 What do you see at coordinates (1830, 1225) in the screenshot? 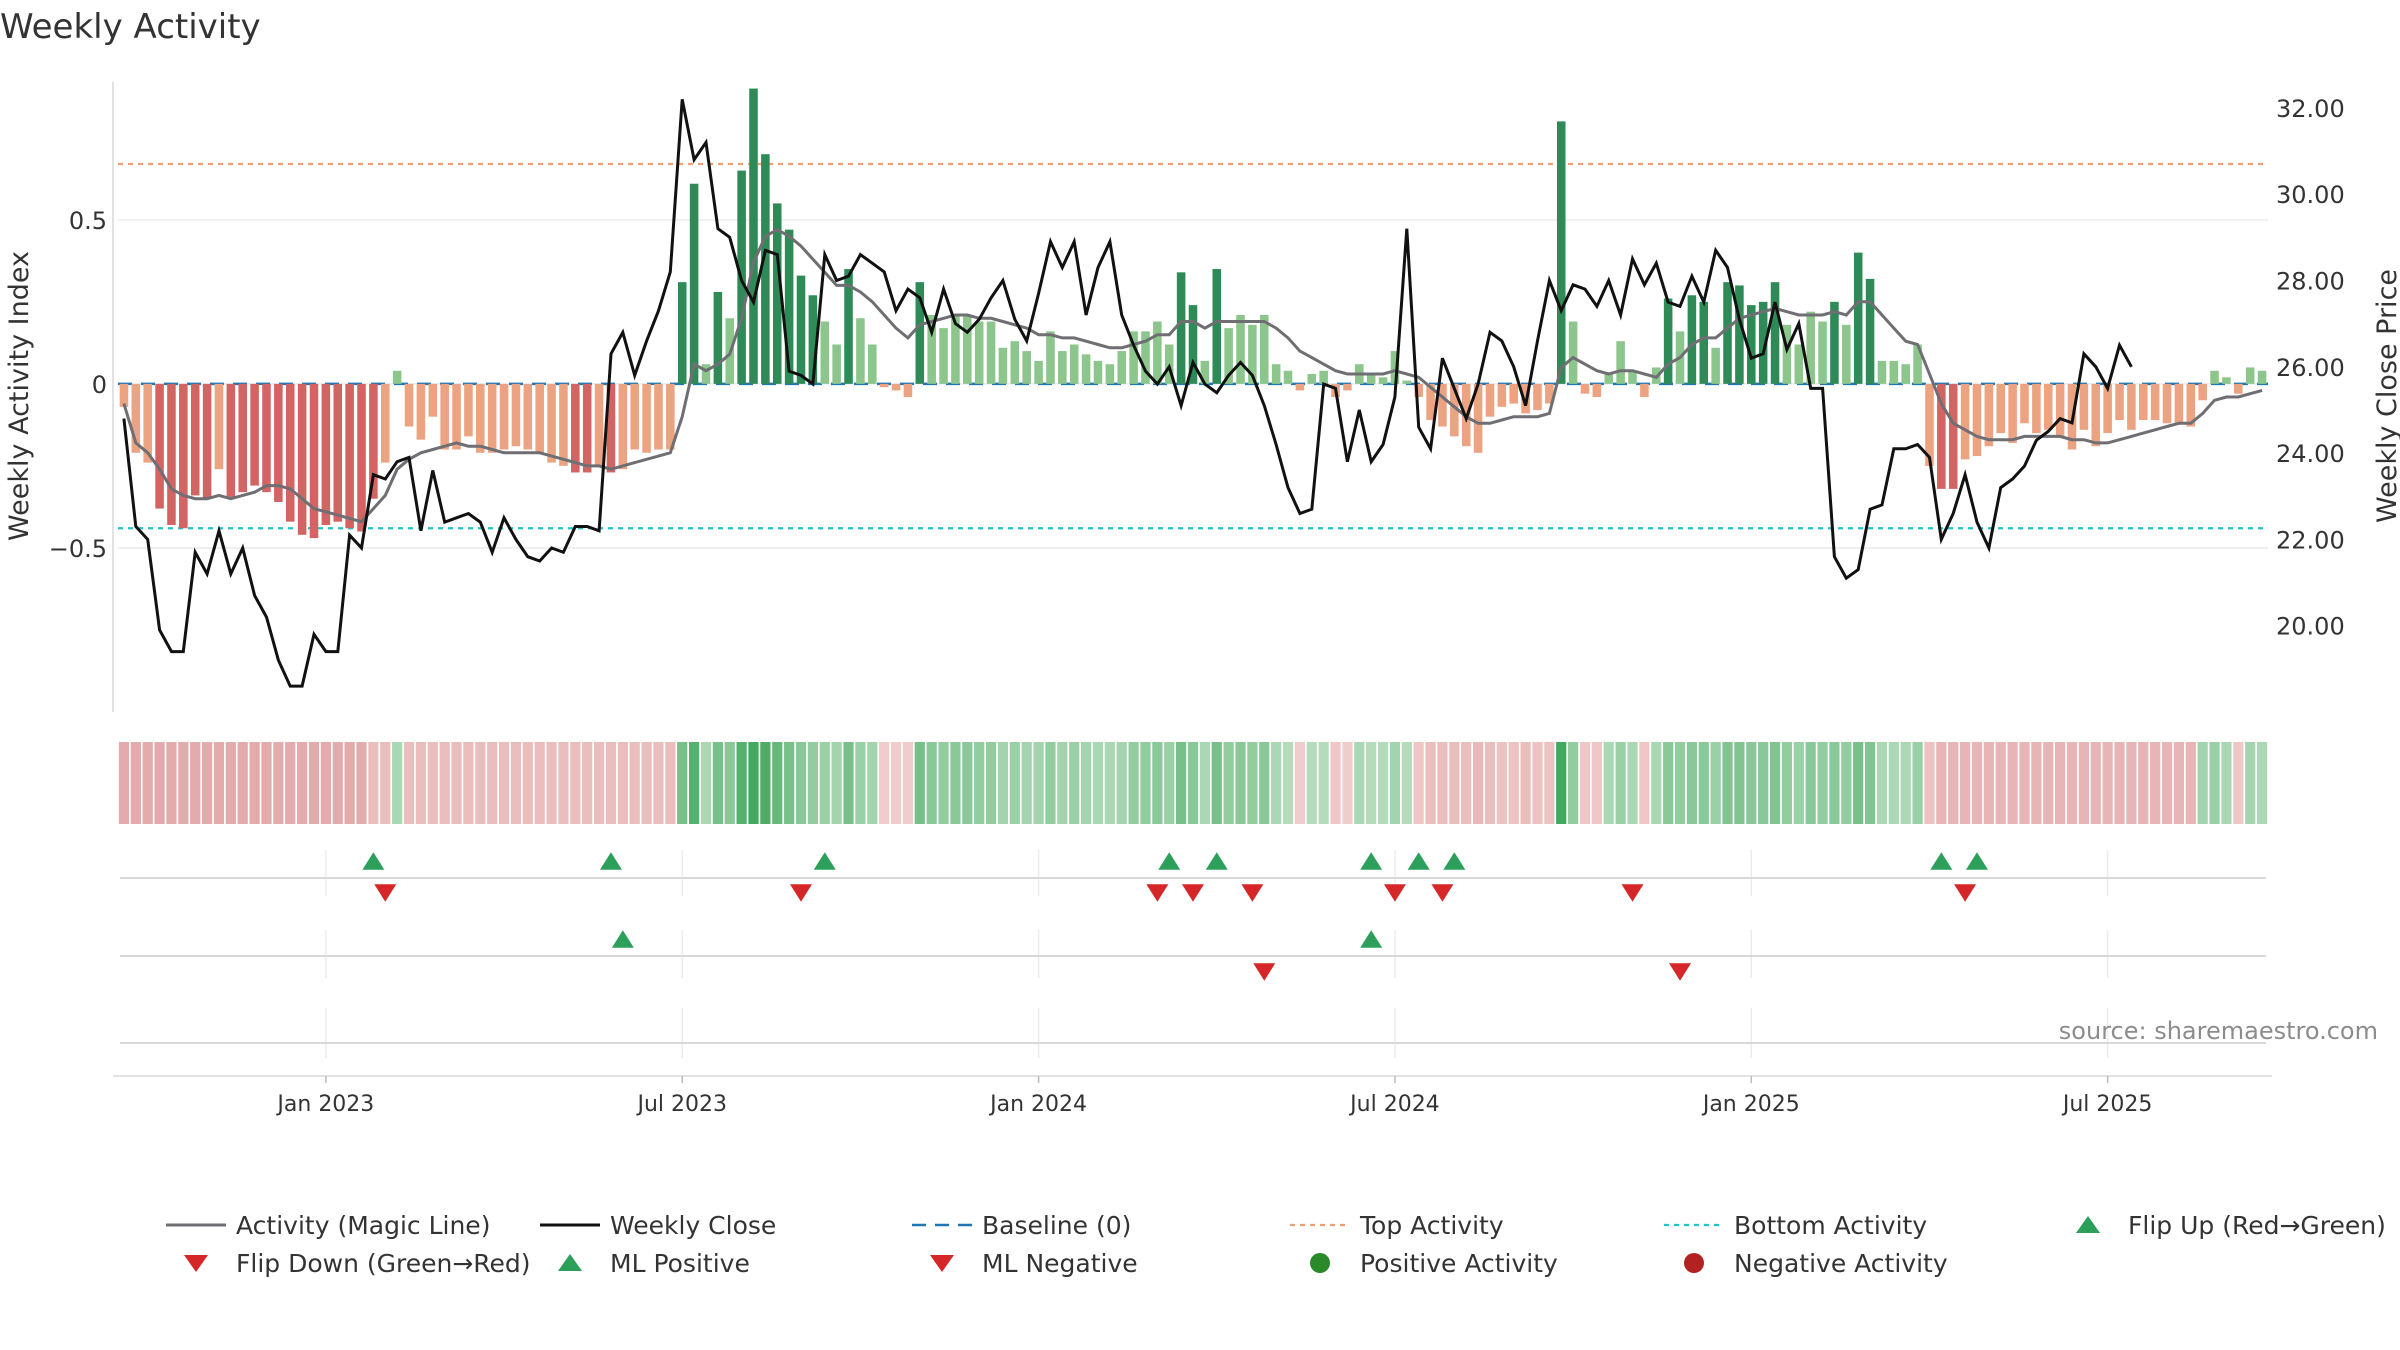
I see `legend-label: Bottom Activity` at bounding box center [1830, 1225].